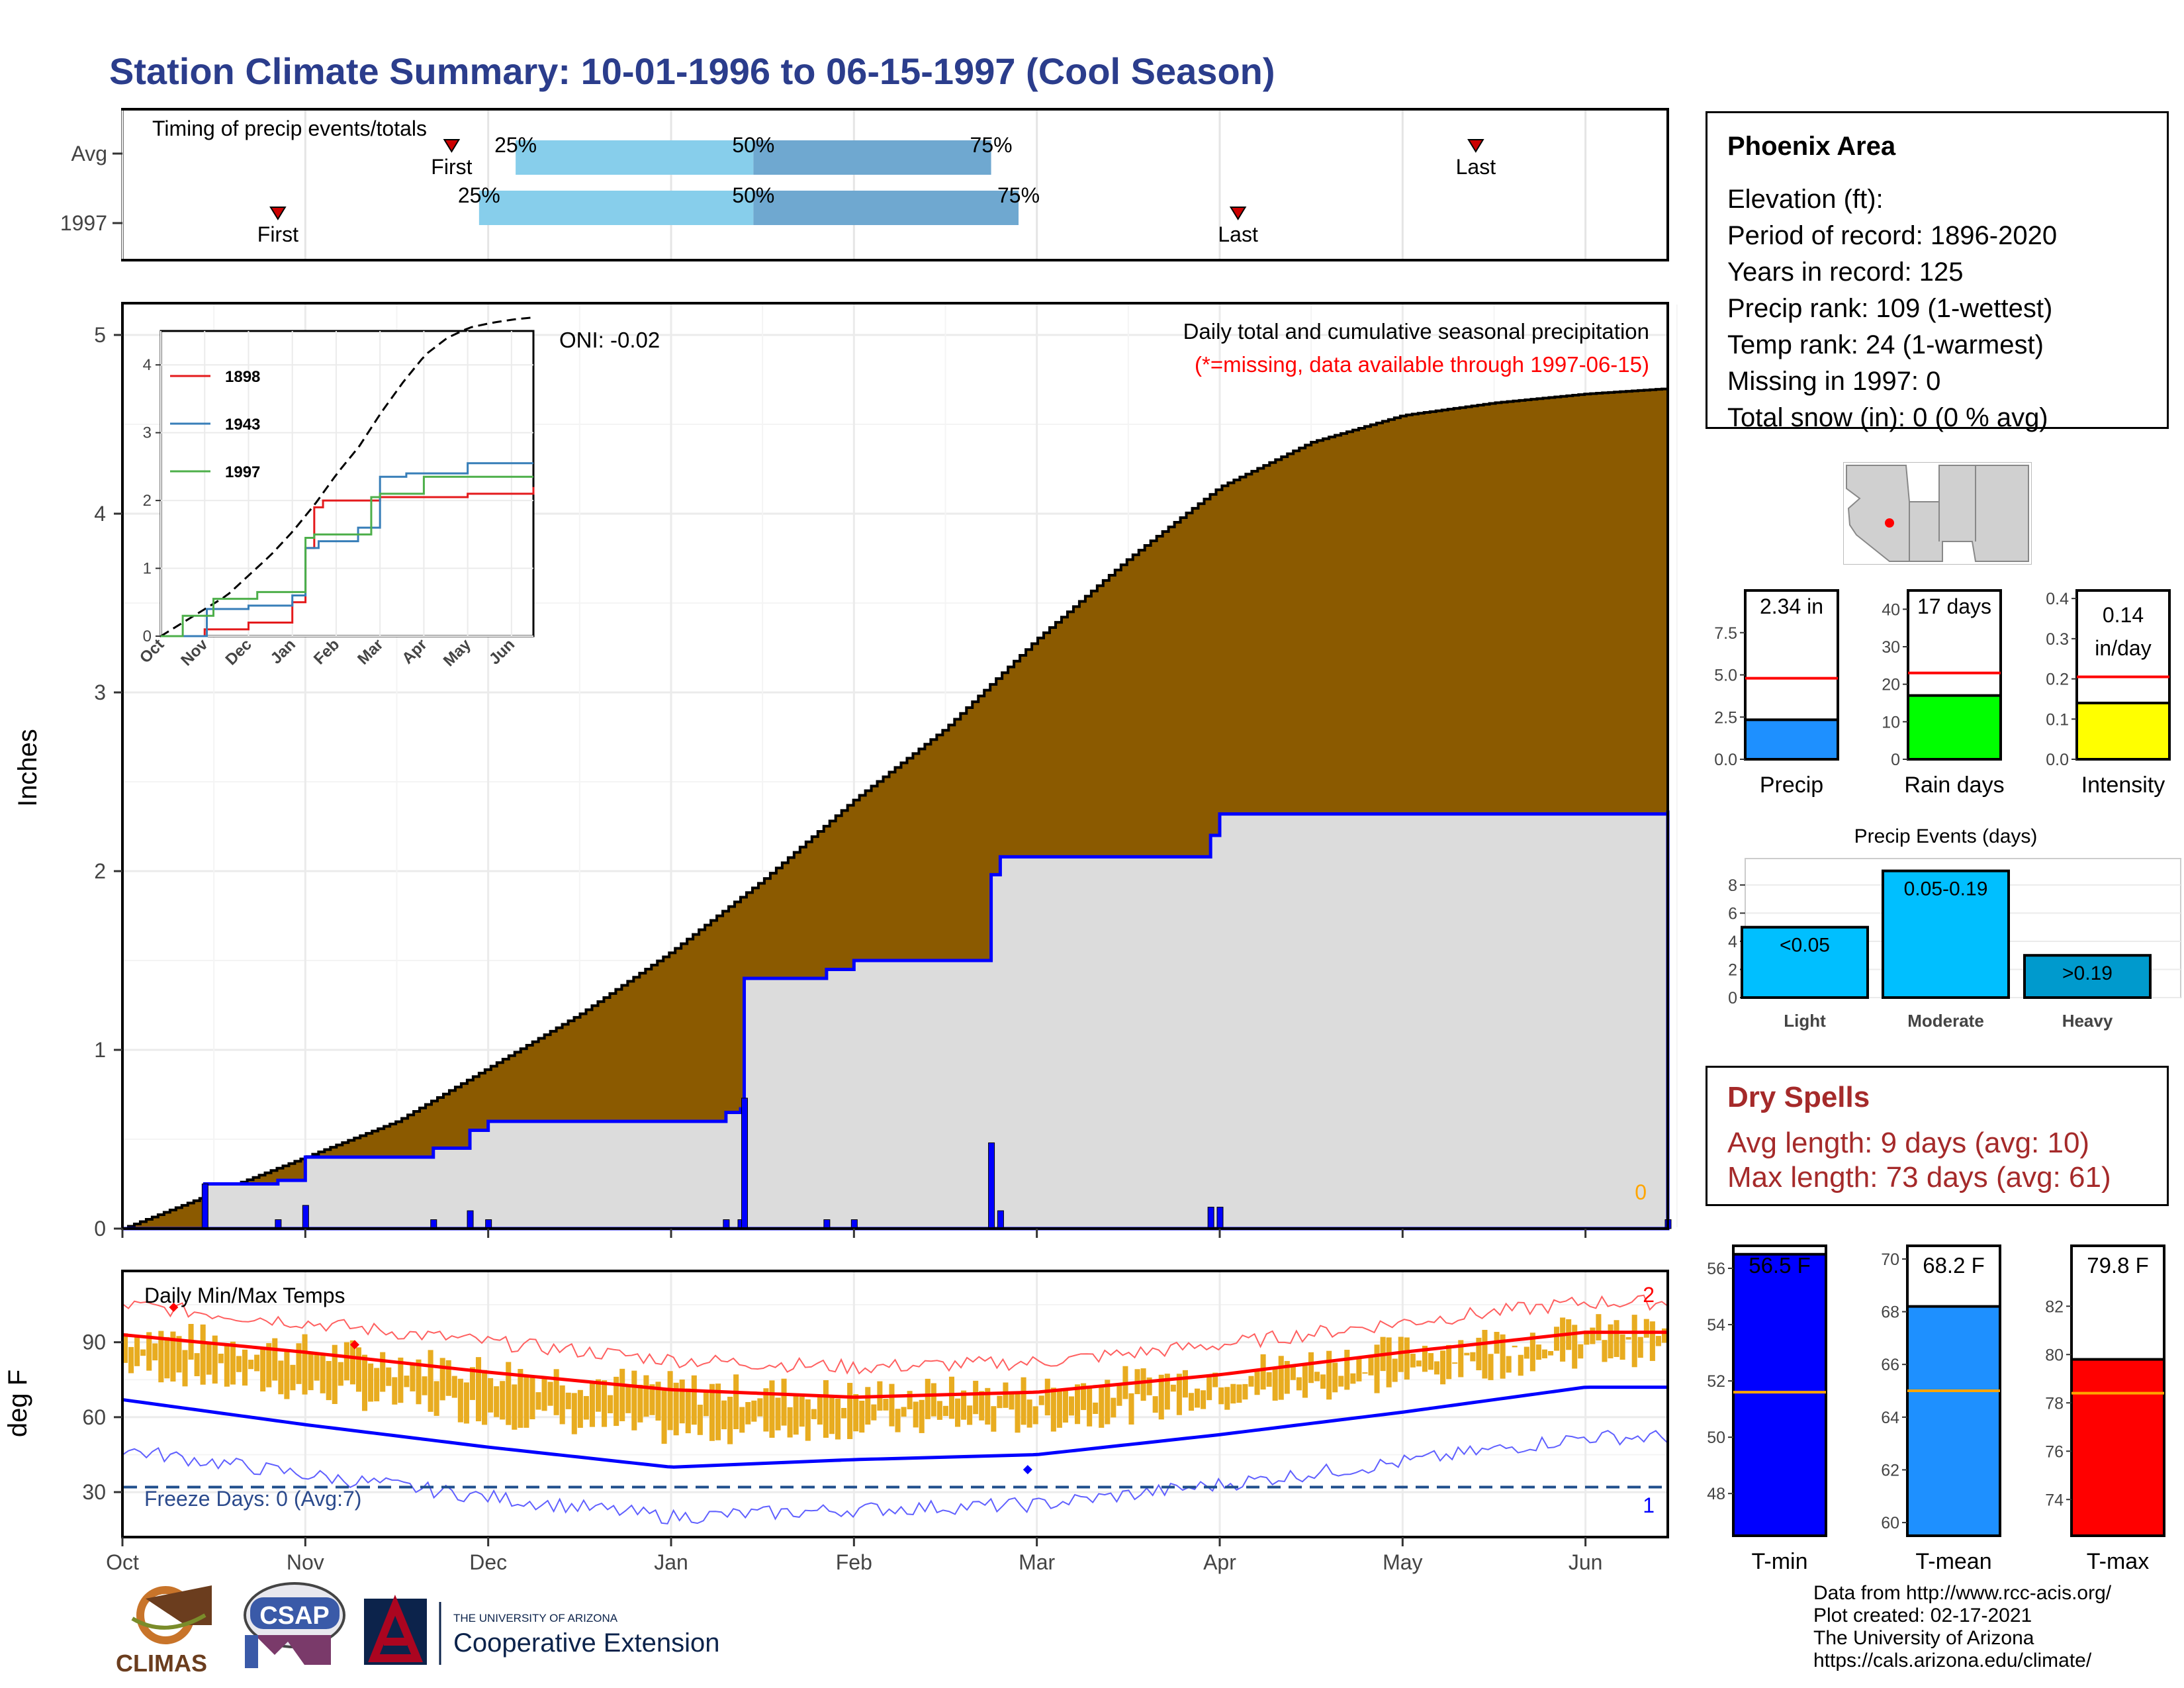  Describe the element at coordinates (1780, 1561) in the screenshot. I see `temp-bar-label: T-min` at that location.